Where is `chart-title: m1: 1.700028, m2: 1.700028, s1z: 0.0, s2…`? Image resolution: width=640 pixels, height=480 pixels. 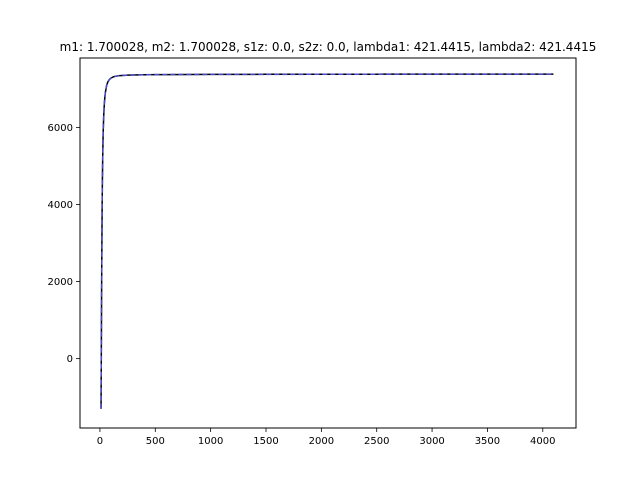 chart-title: m1: 1.700028, m2: 1.700028, s1z: 0.0, s2… is located at coordinates (328, 47).